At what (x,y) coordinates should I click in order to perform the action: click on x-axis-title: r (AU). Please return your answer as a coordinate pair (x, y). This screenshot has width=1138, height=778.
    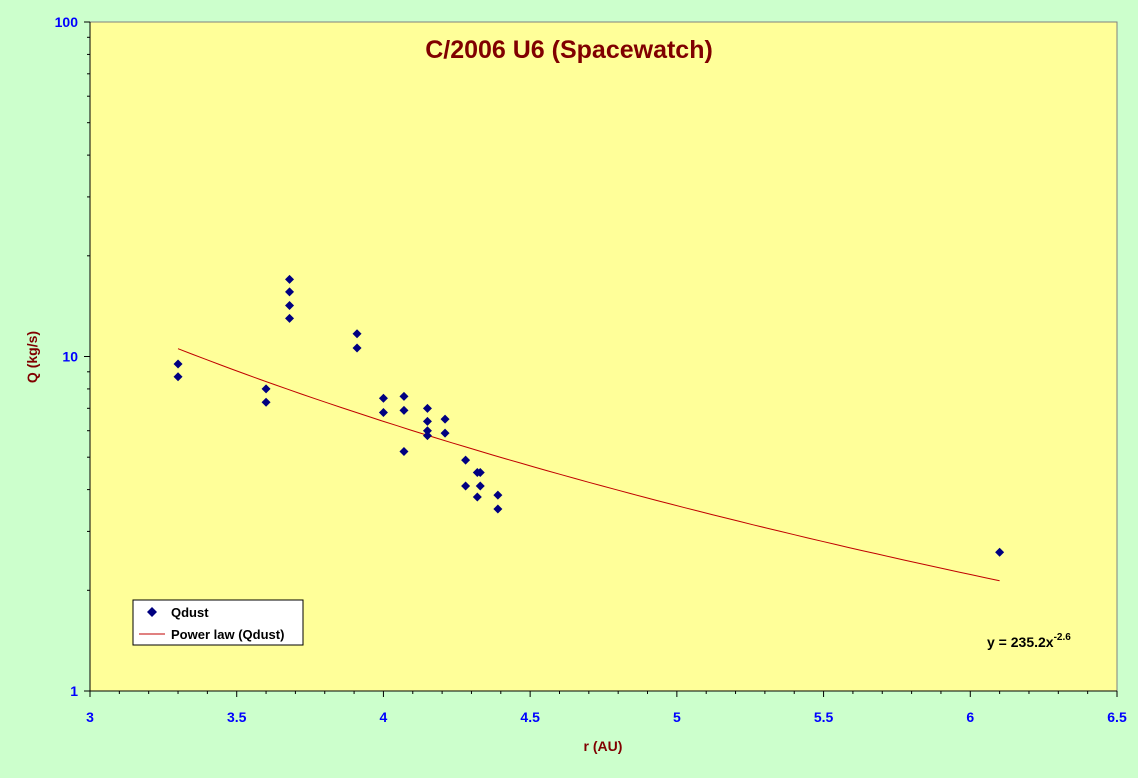
    Looking at the image, I should click on (603, 746).